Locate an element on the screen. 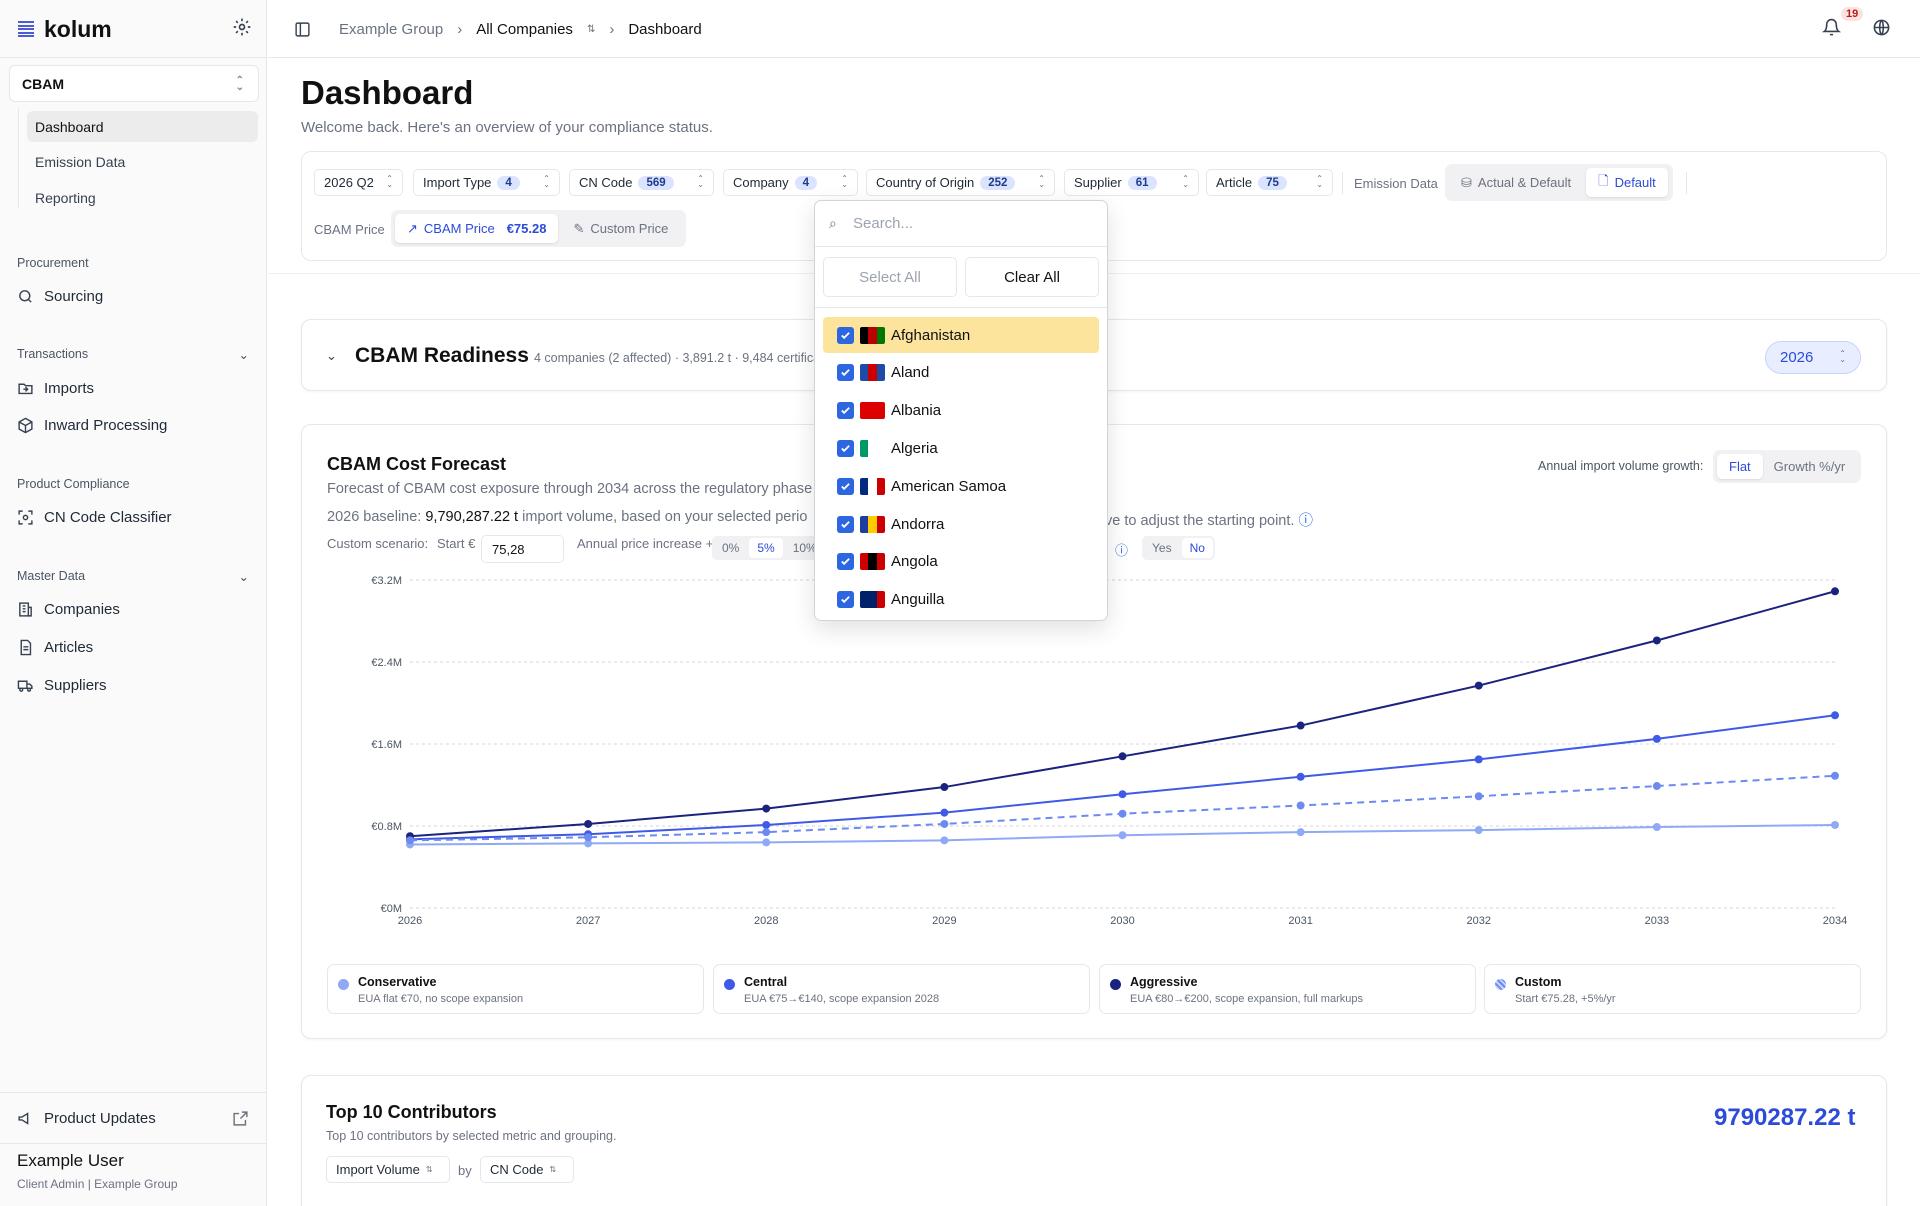  info-icon: ⓘ is located at coordinates (1122, 550).